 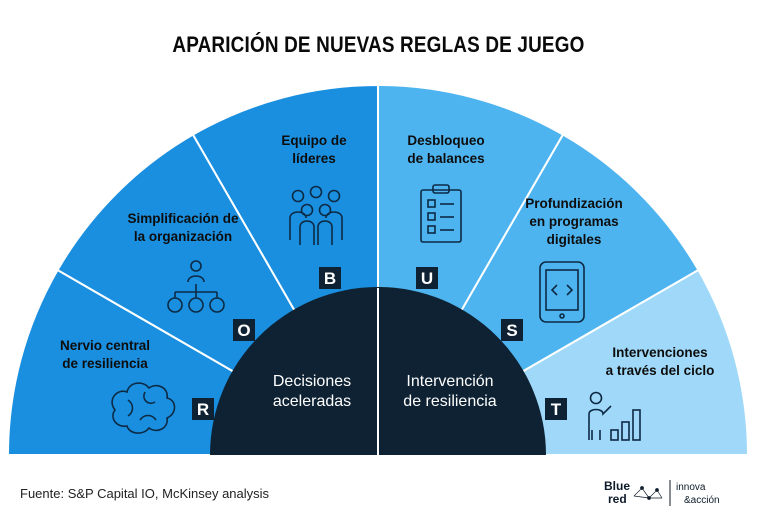 I want to click on segment-label-line: la organización, so click(x=183, y=236).